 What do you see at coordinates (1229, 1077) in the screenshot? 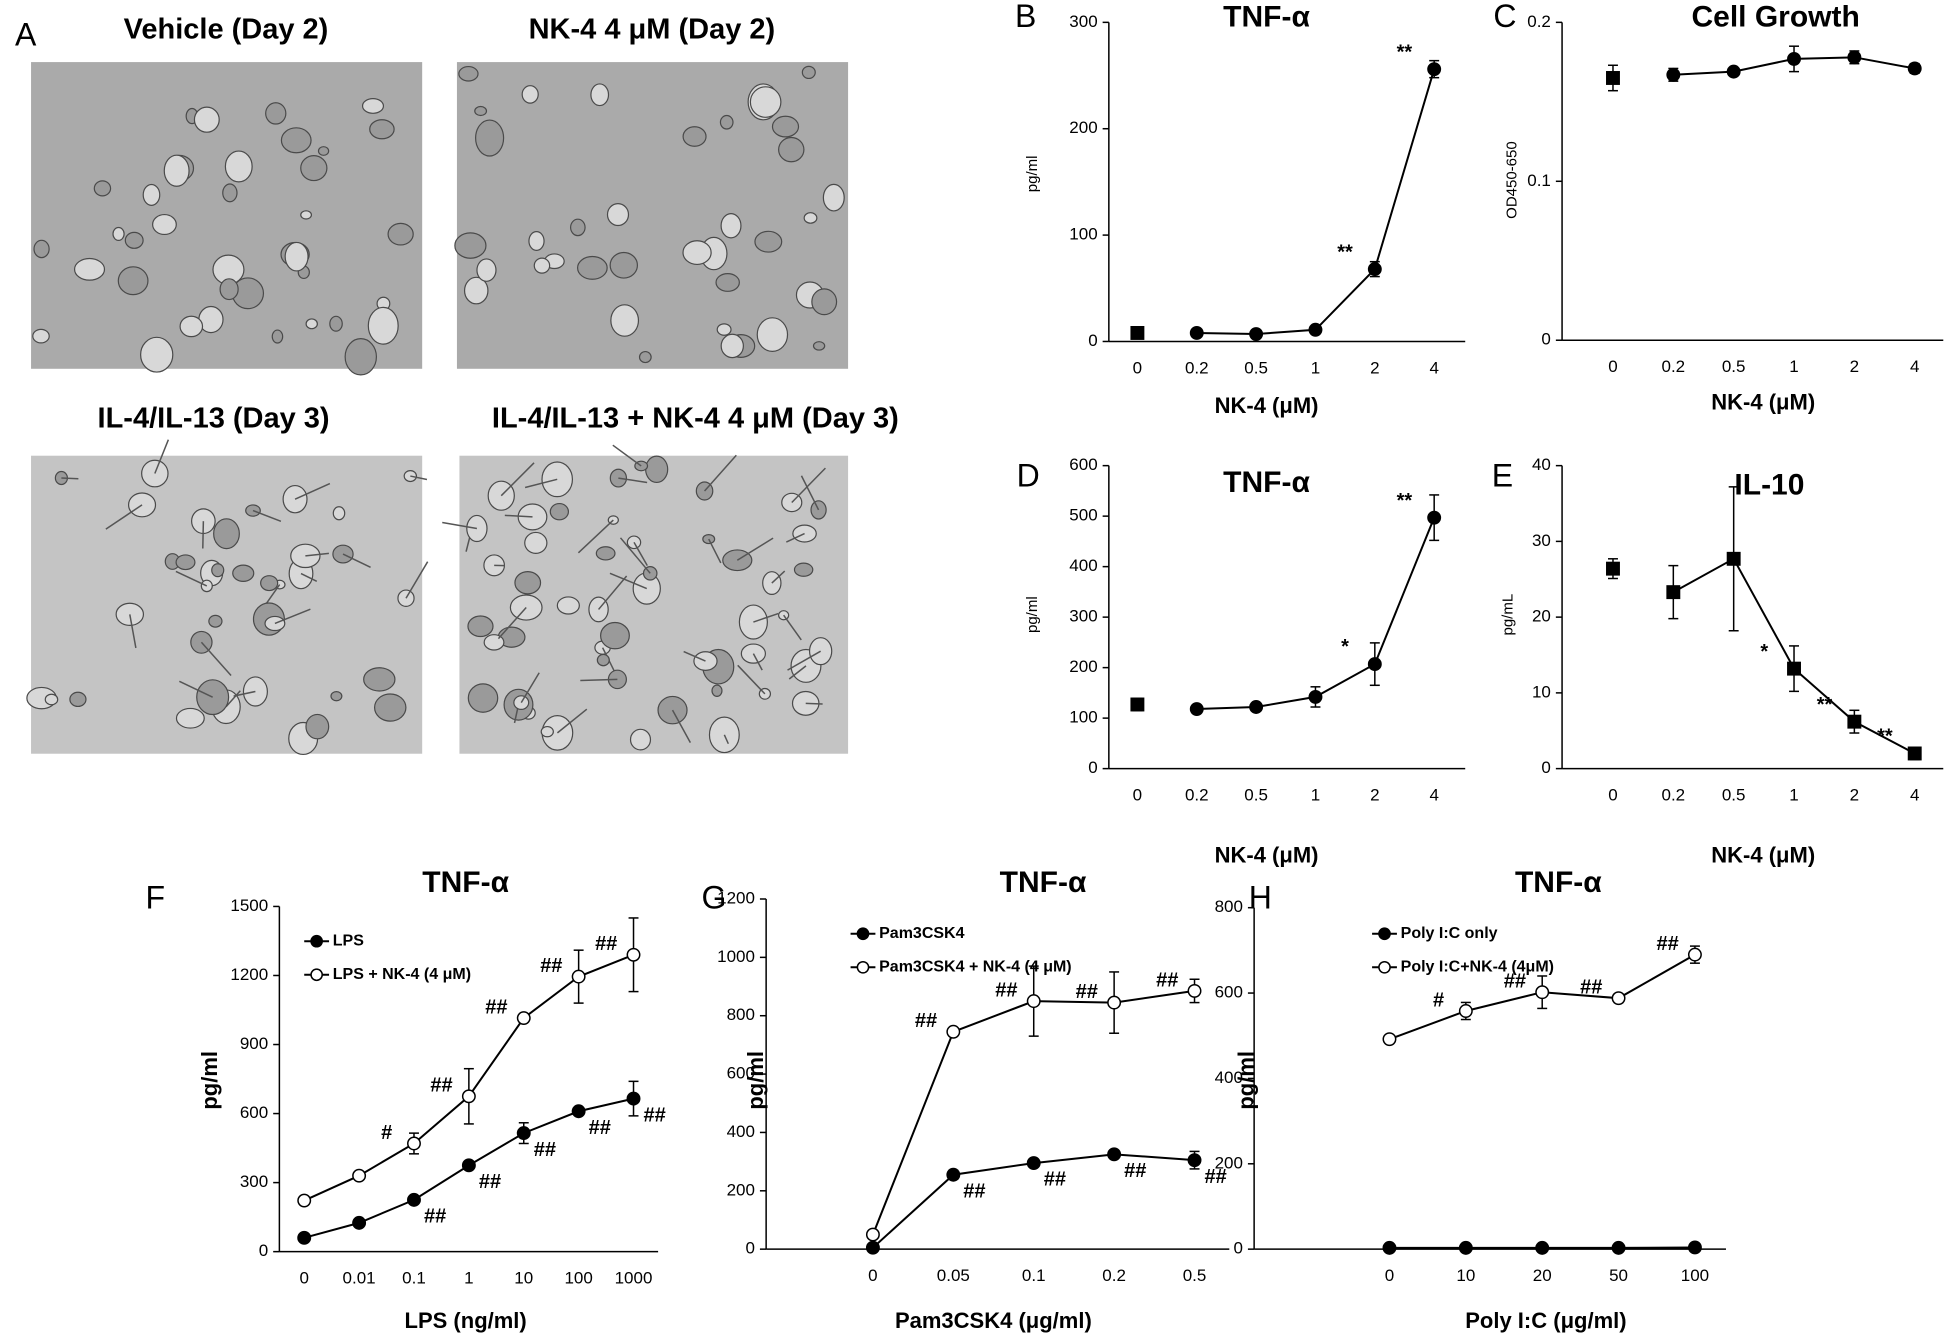
I see `y-tick-label: 400` at bounding box center [1229, 1077].